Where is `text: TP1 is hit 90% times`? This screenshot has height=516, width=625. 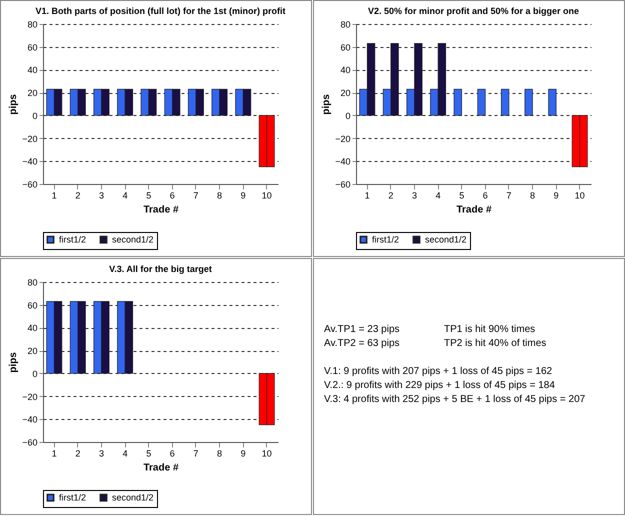 text: TP1 is hit 90% times is located at coordinates (490, 329).